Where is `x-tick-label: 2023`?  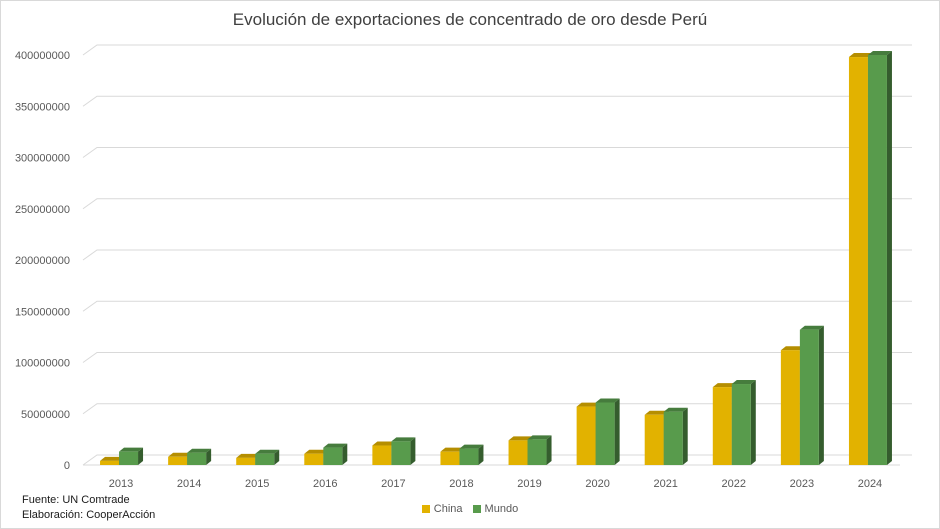 x-tick-label: 2023 is located at coordinates (802, 484).